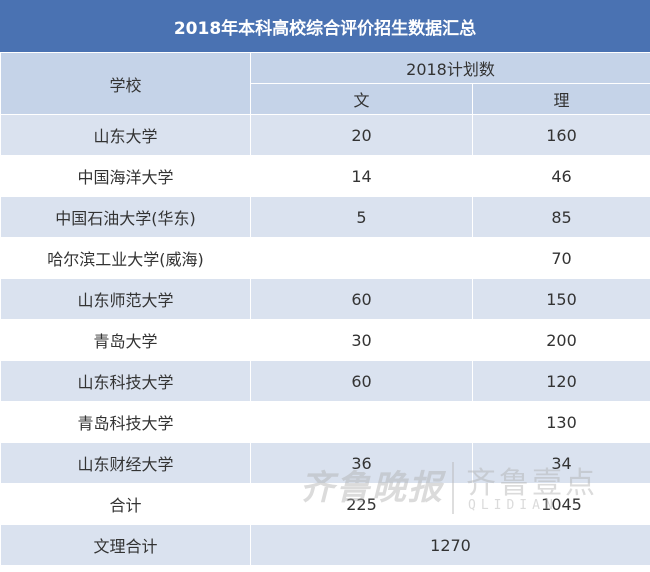 The height and width of the screenshot is (572, 650). I want to click on table-row: 中国石油大学(华东) 5 85, so click(325, 217).